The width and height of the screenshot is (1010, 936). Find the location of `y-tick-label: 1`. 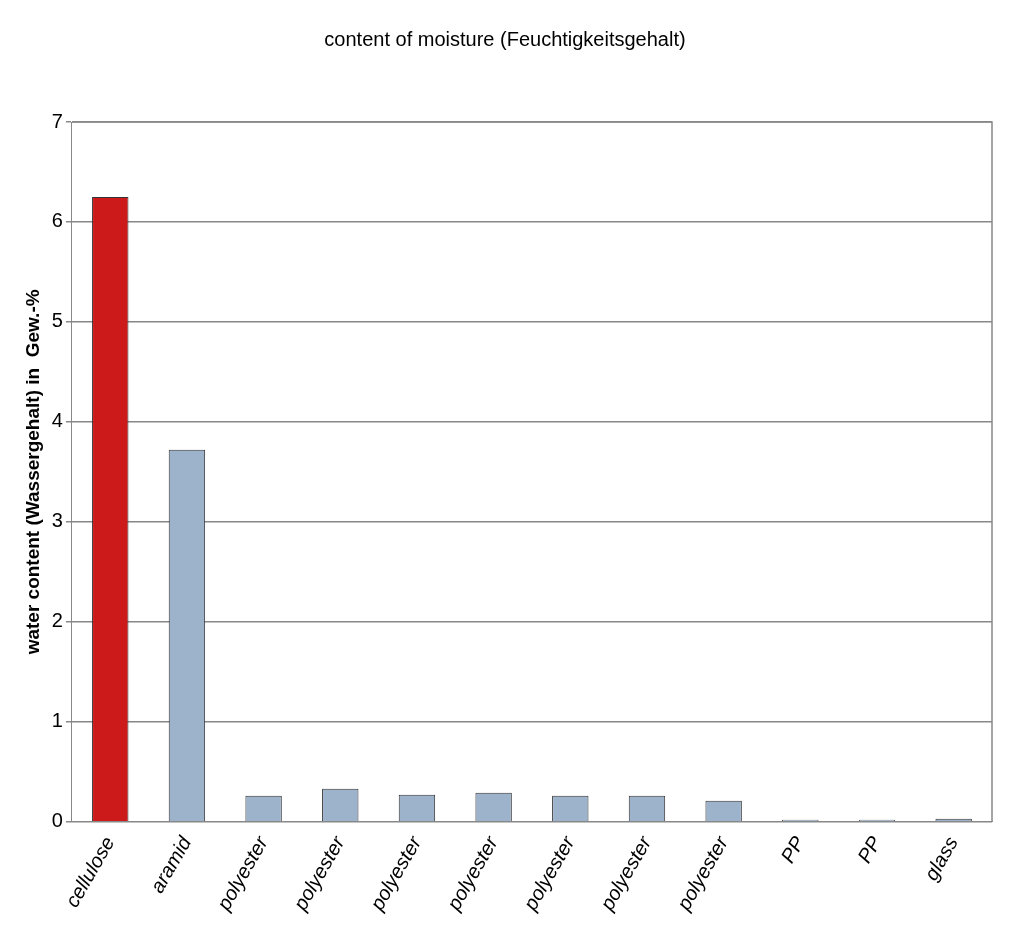

y-tick-label: 1 is located at coordinates (57, 720).